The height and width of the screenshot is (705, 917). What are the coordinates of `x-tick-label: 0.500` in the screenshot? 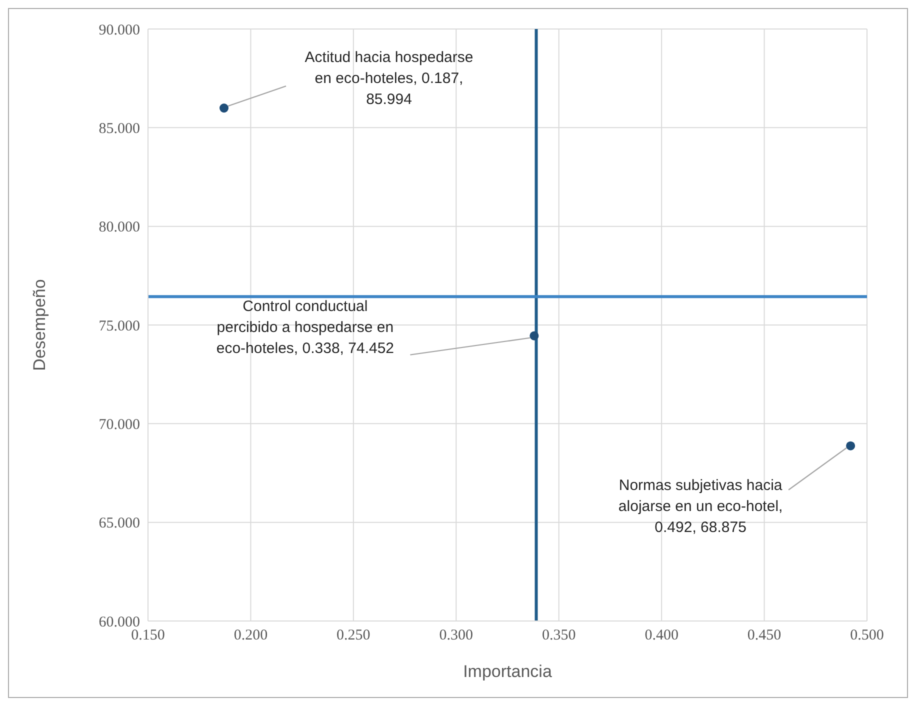 It's located at (867, 636).